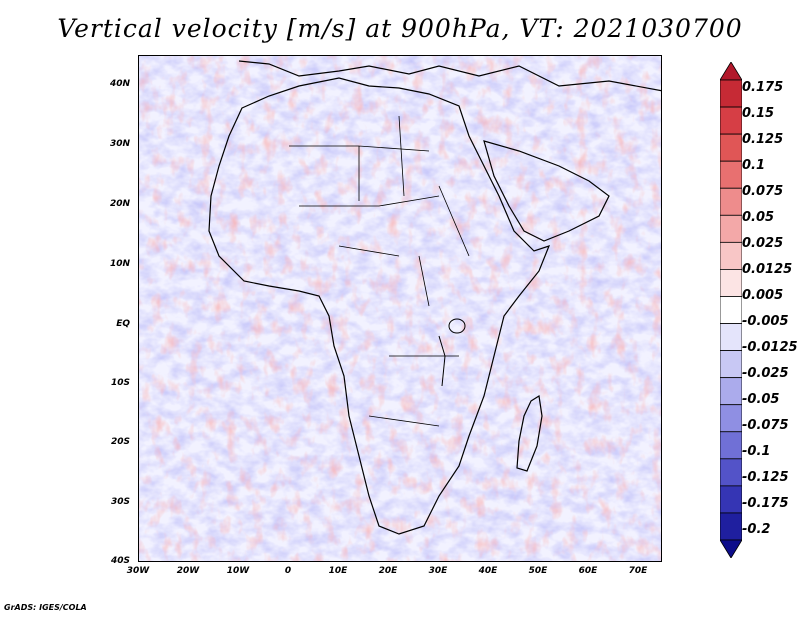 This screenshot has width=800, height=618. Describe the element at coordinates (758, 113) in the screenshot. I see `colorbar-label: 0.15` at that location.